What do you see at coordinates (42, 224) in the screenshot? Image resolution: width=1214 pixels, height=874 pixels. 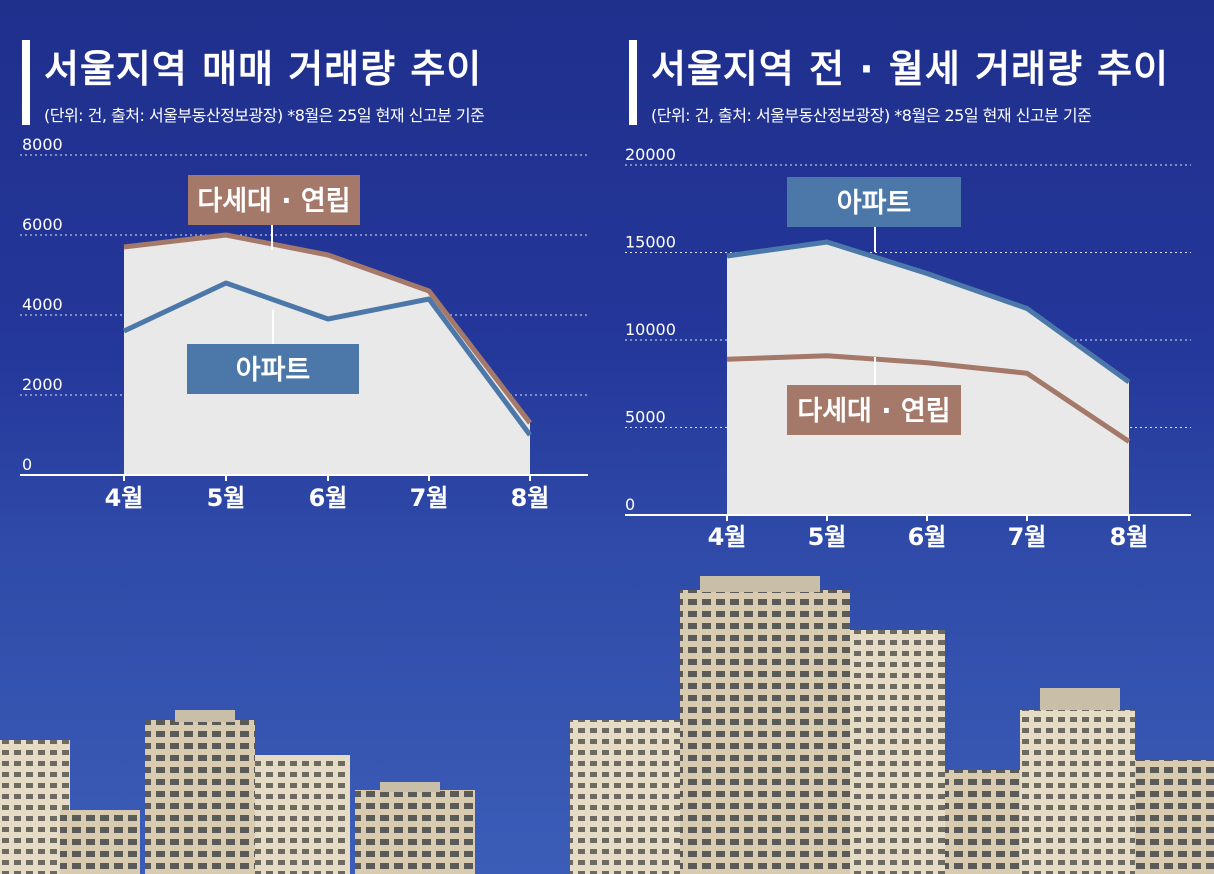 I see `y-tick-label: 6000` at bounding box center [42, 224].